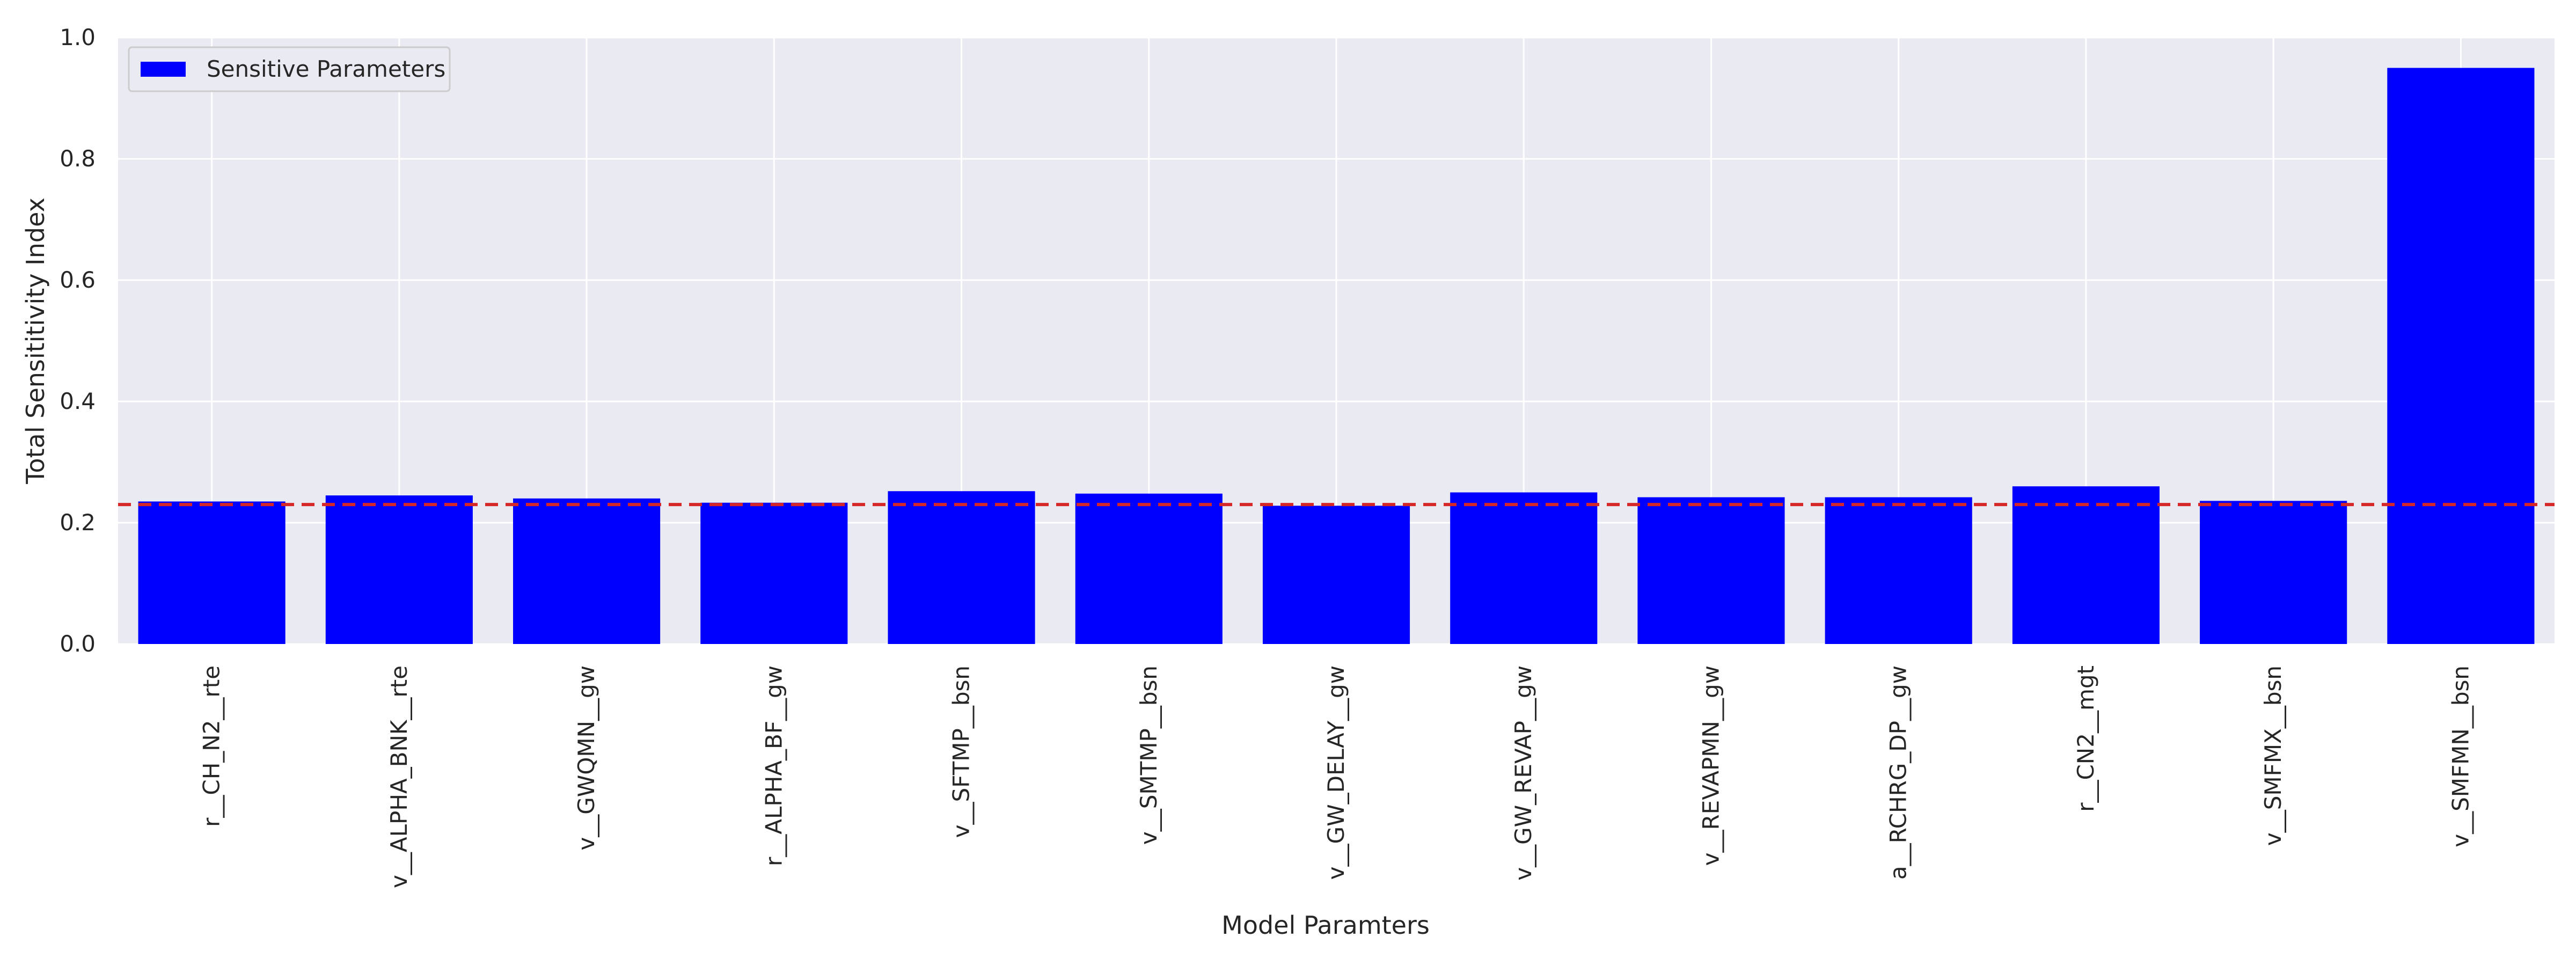  Describe the element at coordinates (78, 340) in the screenshot. I see `y-axis-ticks: 0.0 0.2 0.4 0.6 0.8 1.0` at that location.